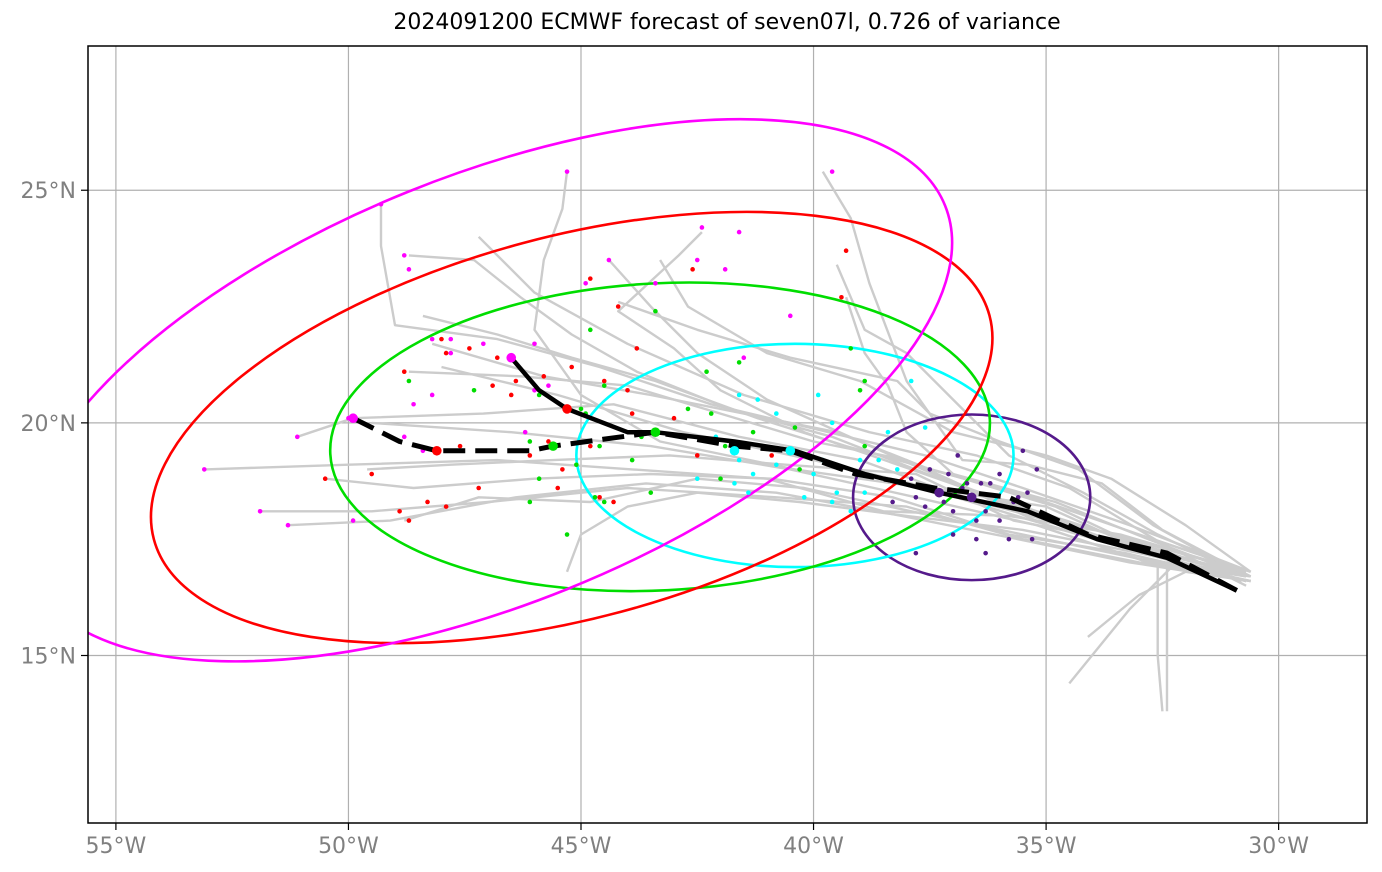 Image resolution: width=1382 pixels, height=872 pixels. I want to click on x-tick-label: 30°W, so click(1278, 846).